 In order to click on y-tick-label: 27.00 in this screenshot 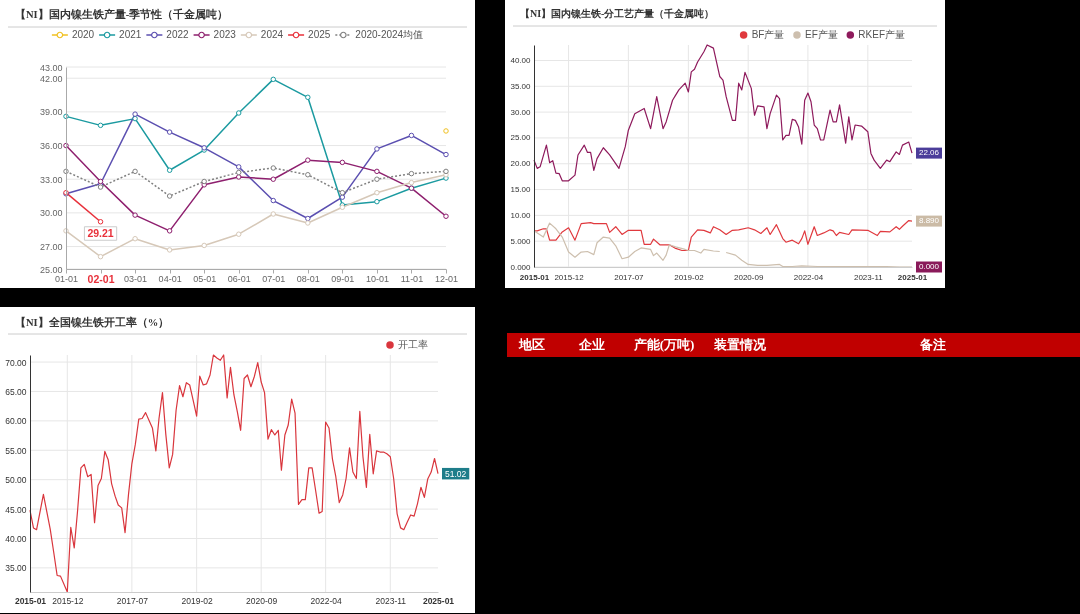, I will do `click(51, 247)`.